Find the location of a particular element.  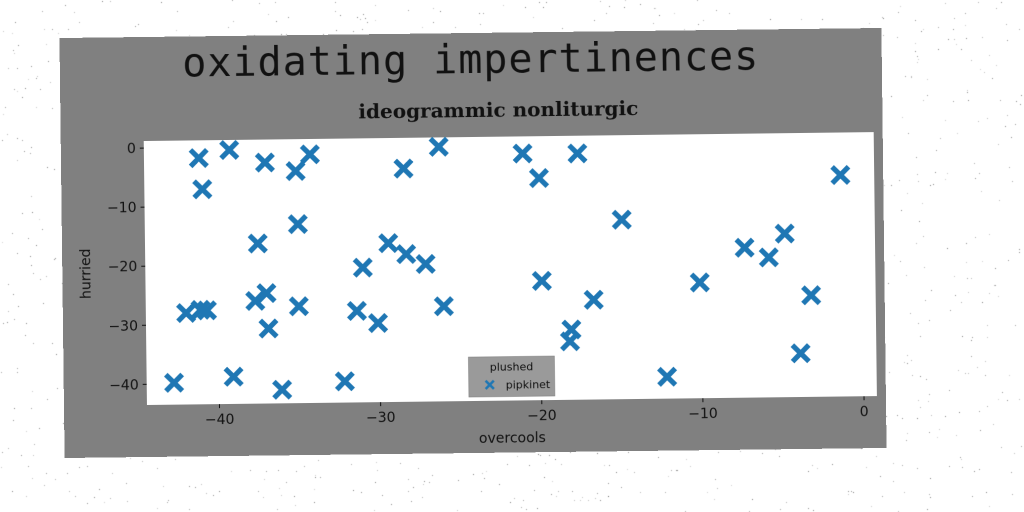

y-axis-label: hurried is located at coordinates (86, 273).